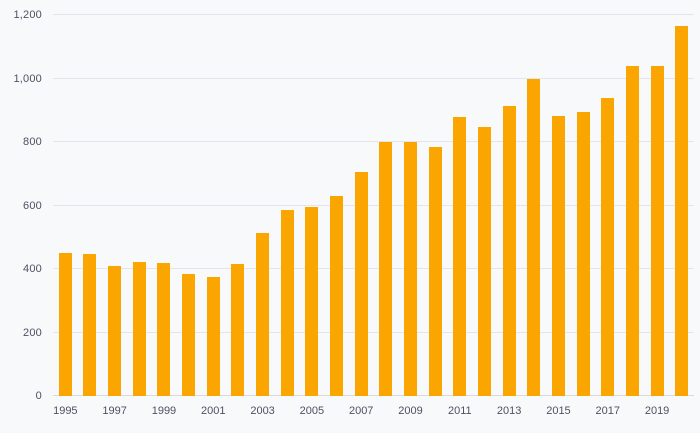 This screenshot has height=433, width=700. I want to click on bar-2011, so click(460, 256).